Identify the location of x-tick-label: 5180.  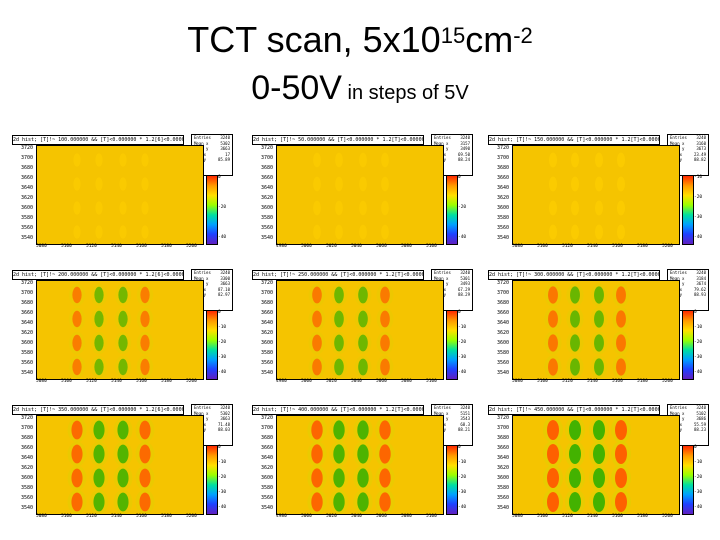
(166, 381).